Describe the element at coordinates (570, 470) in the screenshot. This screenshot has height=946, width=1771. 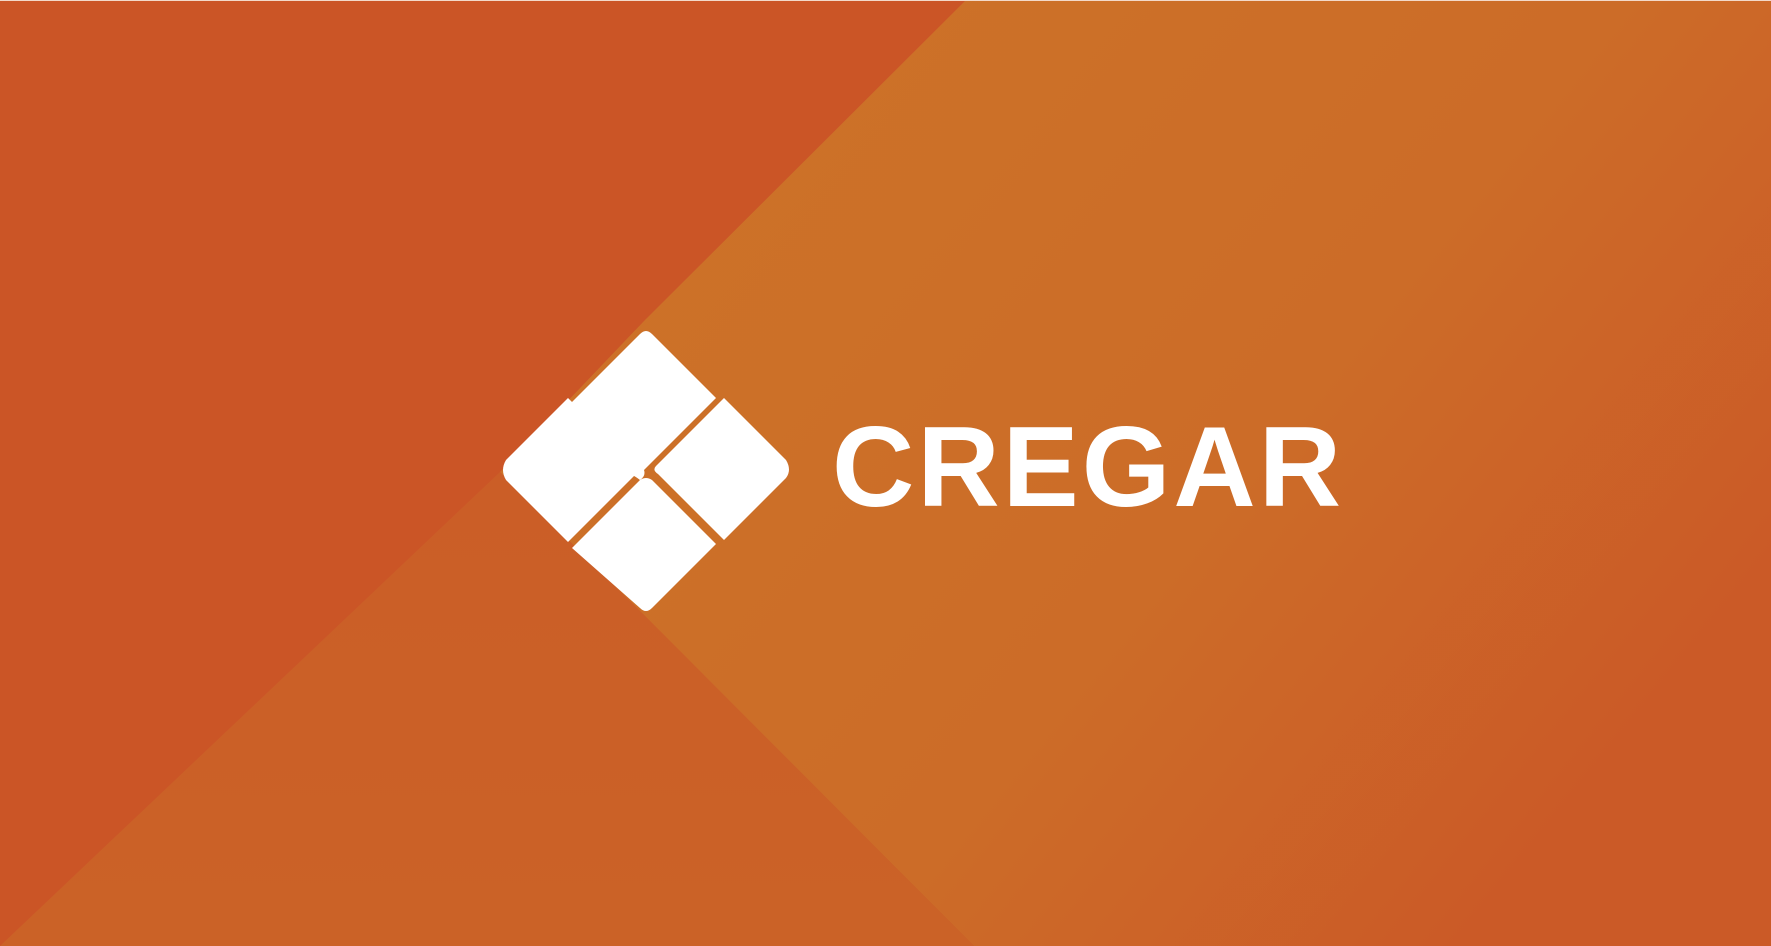
I see `logo-tile-left` at that location.